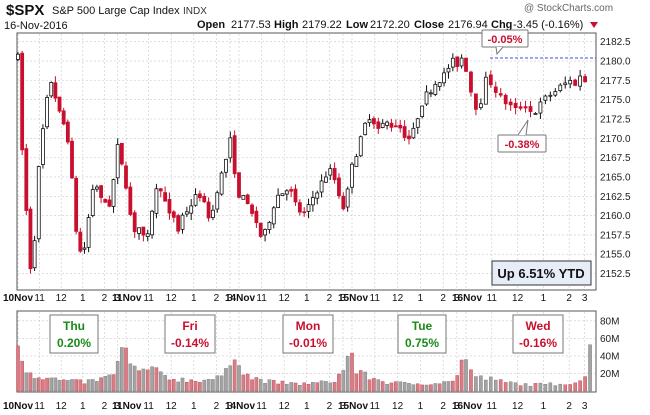  Describe the element at coordinates (18, 406) in the screenshot. I see `x-tick-label: 10Nov` at that location.